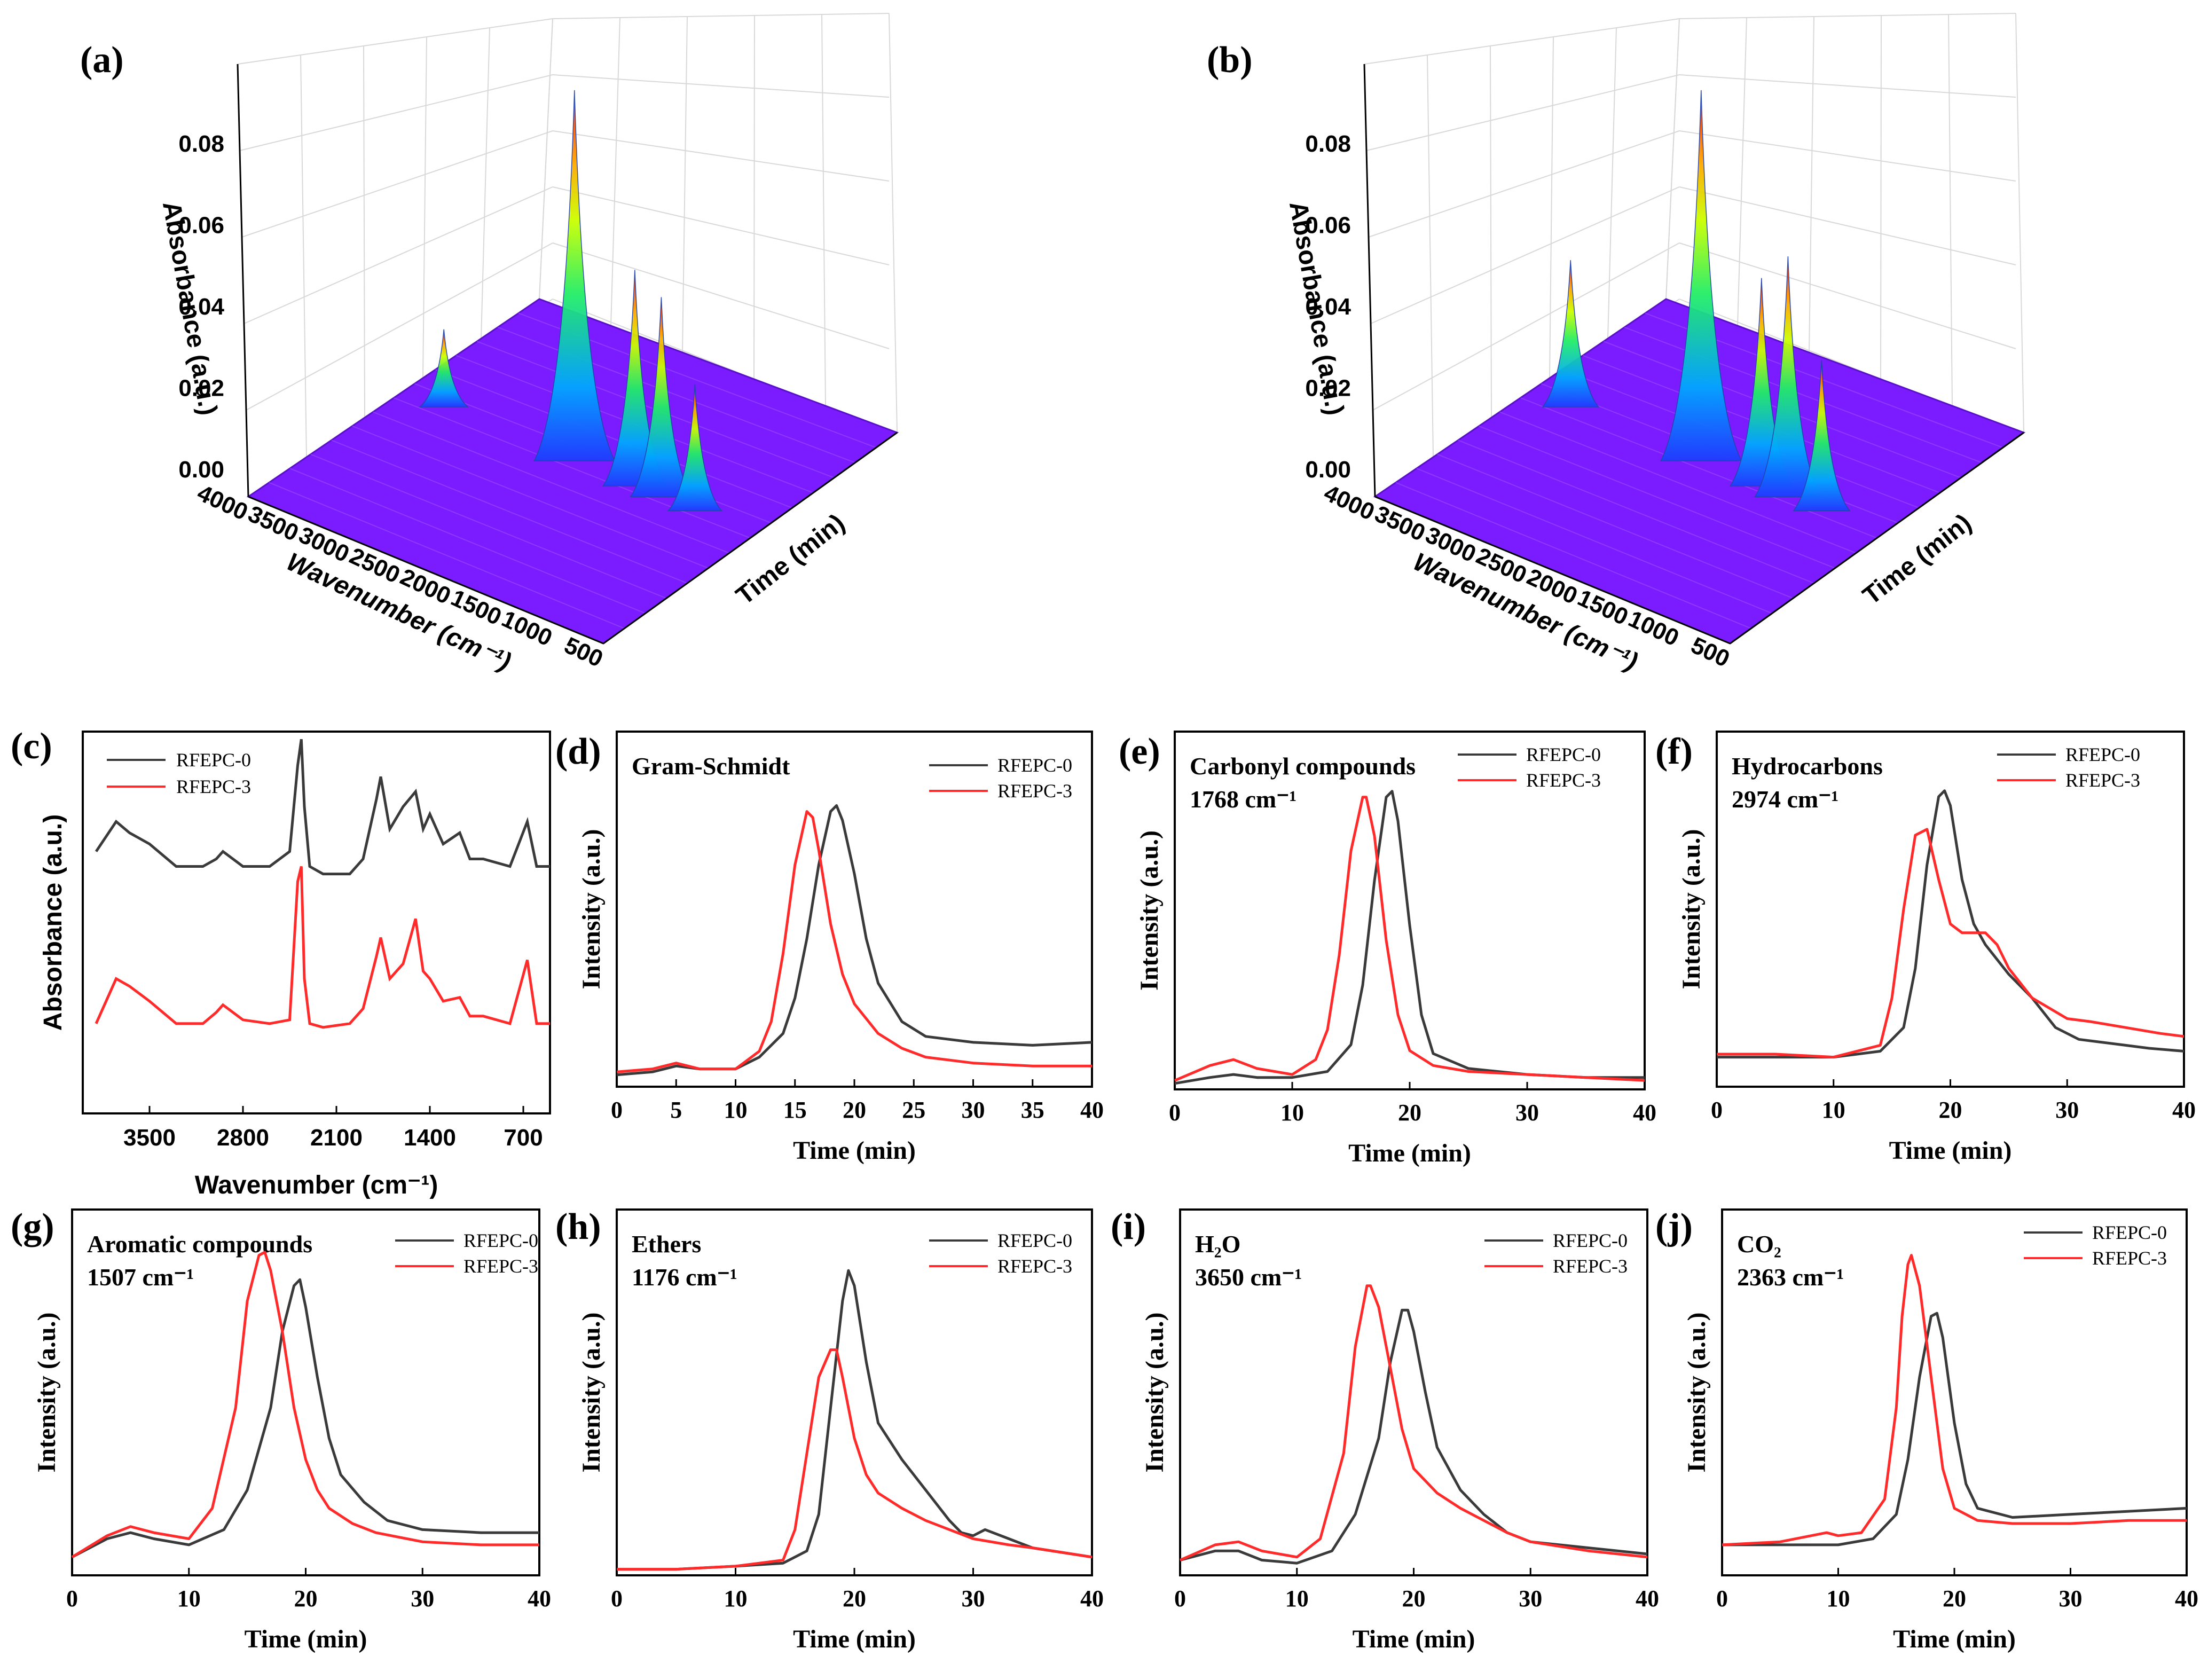 This screenshot has height=1680, width=2208. I want to click on panel-label-c: (c), so click(32, 746).